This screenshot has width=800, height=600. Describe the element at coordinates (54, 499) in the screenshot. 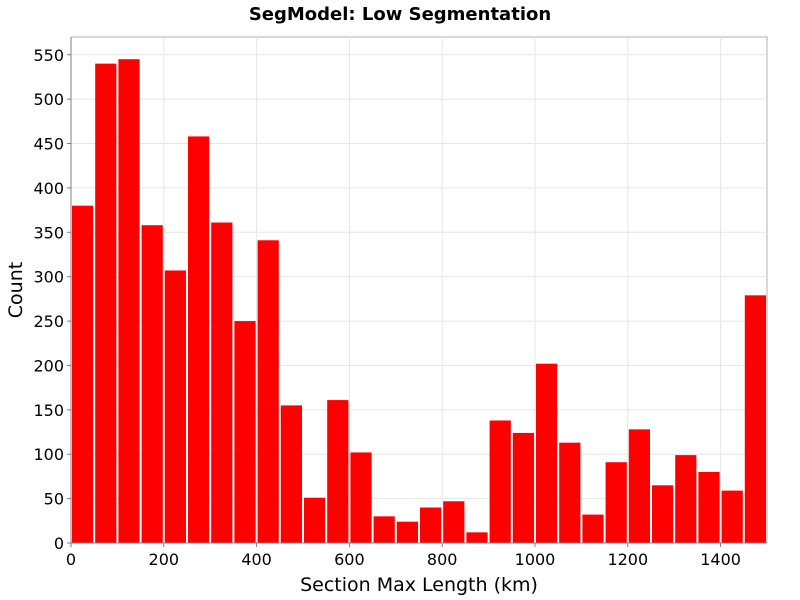

I see `y-tick-label: 50` at that location.